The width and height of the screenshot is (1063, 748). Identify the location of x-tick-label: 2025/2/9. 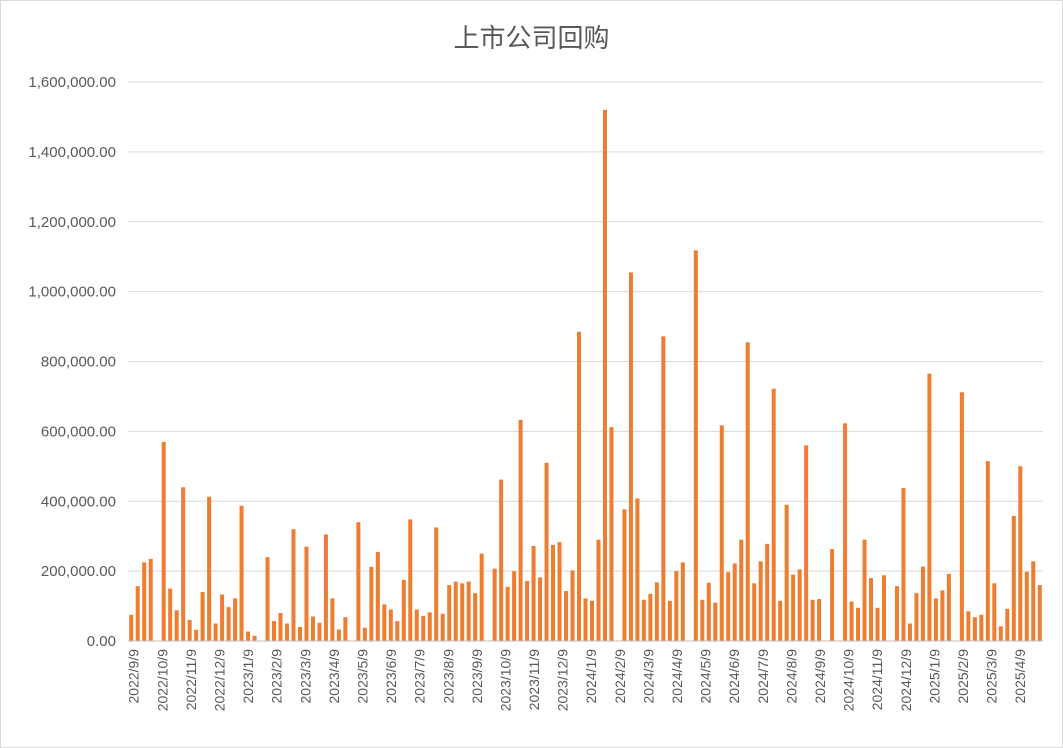
(963, 676).